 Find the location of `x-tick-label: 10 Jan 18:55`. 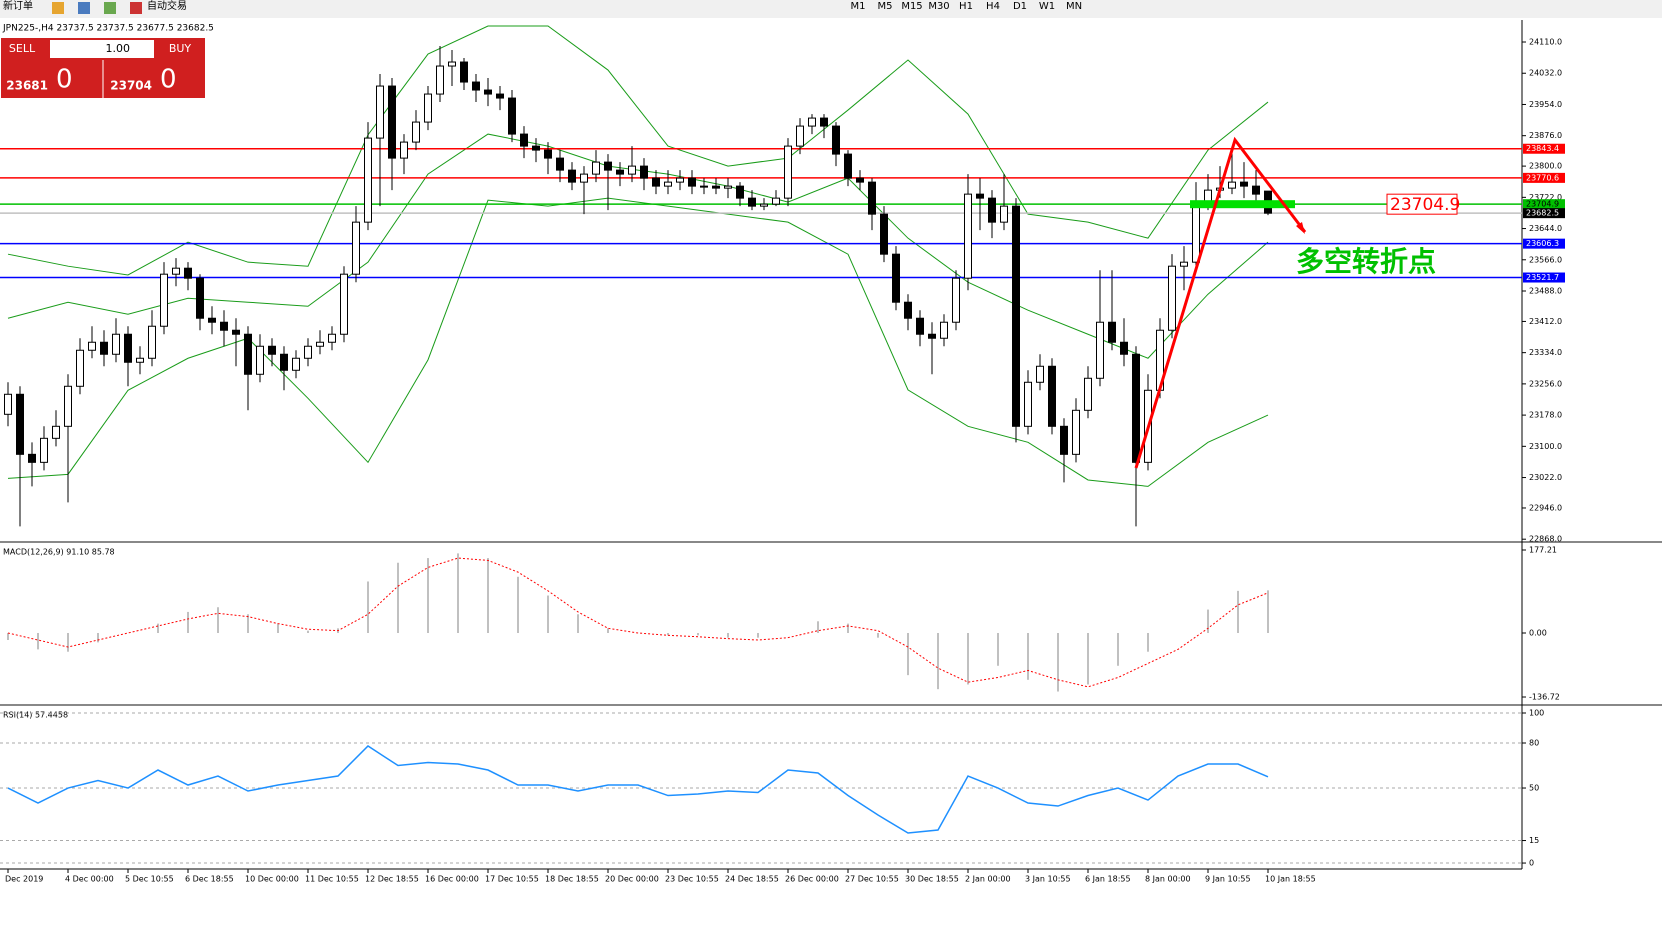

x-tick-label: 10 Jan 18:55 is located at coordinates (1290, 879).